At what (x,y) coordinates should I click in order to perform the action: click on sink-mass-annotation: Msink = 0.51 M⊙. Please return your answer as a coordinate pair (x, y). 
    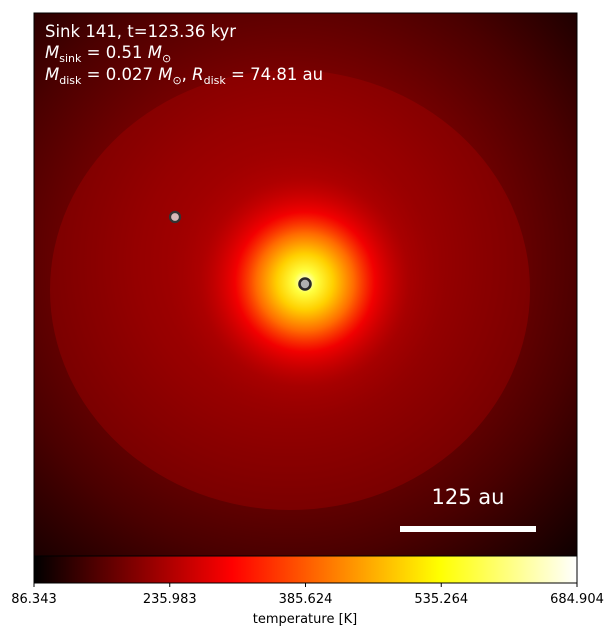
    Looking at the image, I should click on (108, 54).